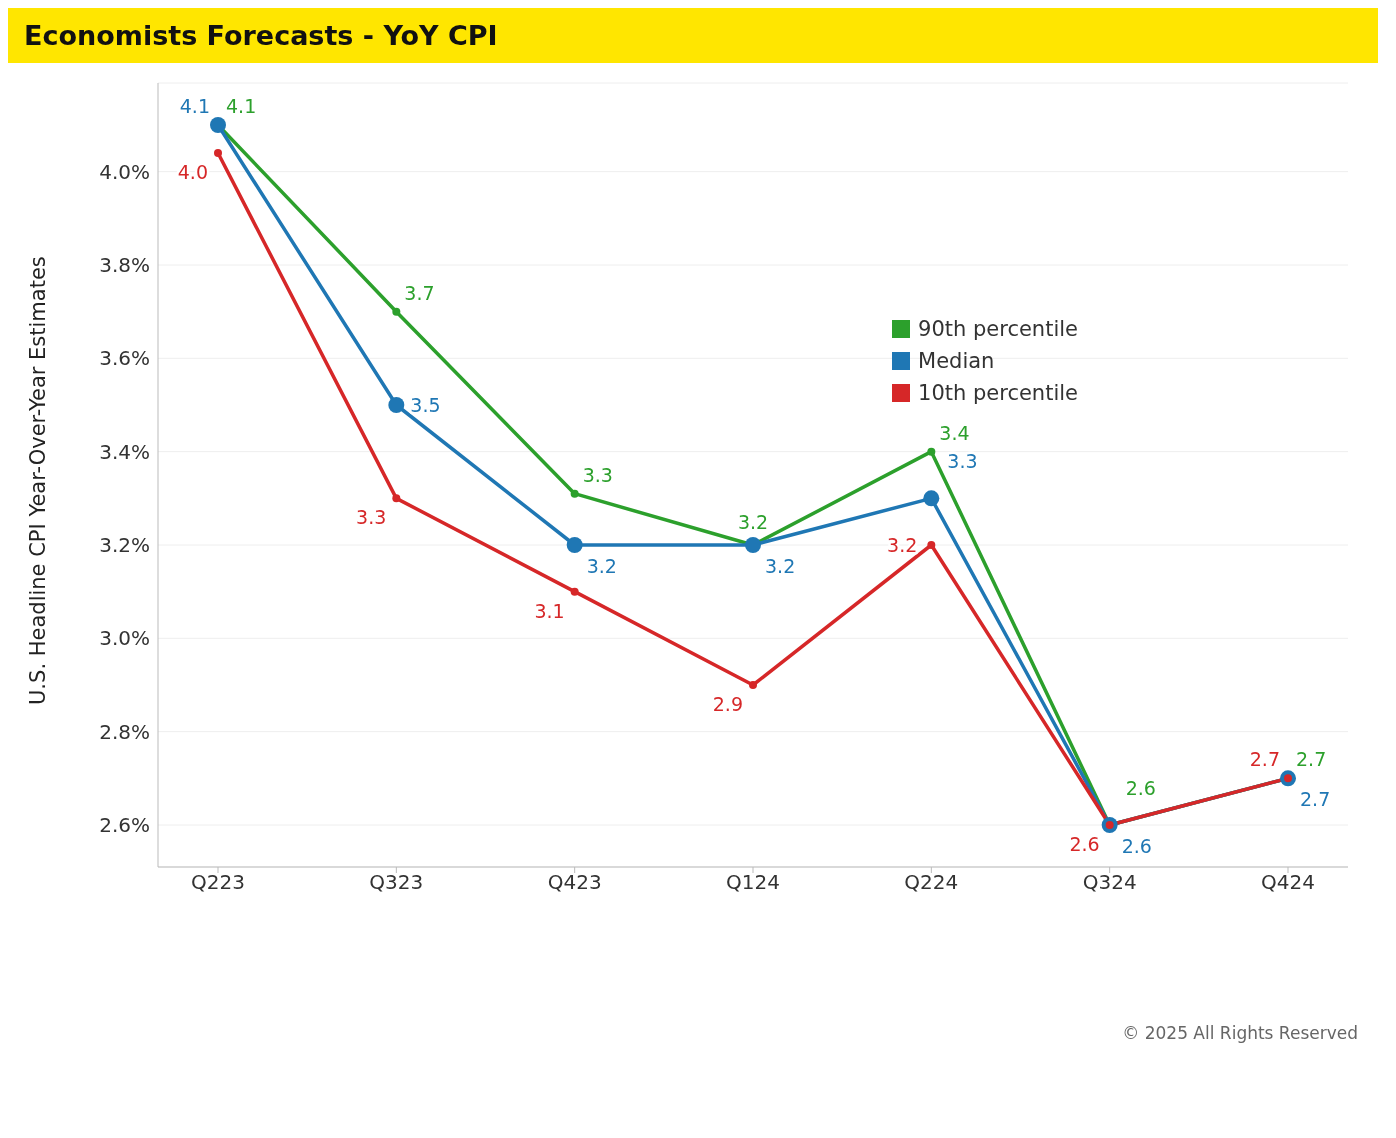 This screenshot has width=1396, height=1138. What do you see at coordinates (1288, 882) in the screenshot?
I see `x-tick-label: Q424` at bounding box center [1288, 882].